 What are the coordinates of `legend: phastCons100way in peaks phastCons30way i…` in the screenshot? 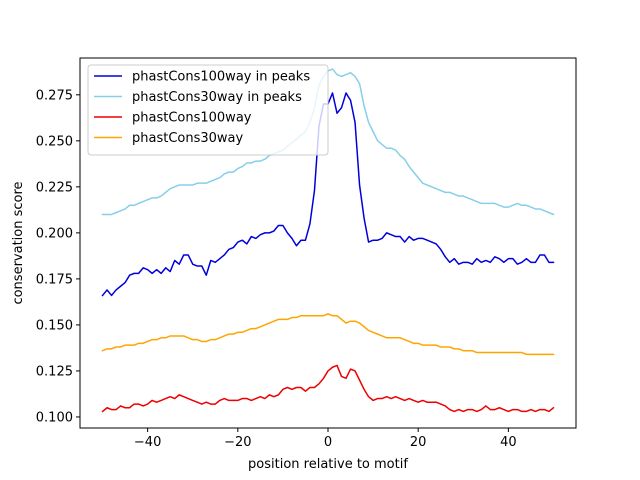 It's located at (208, 110).